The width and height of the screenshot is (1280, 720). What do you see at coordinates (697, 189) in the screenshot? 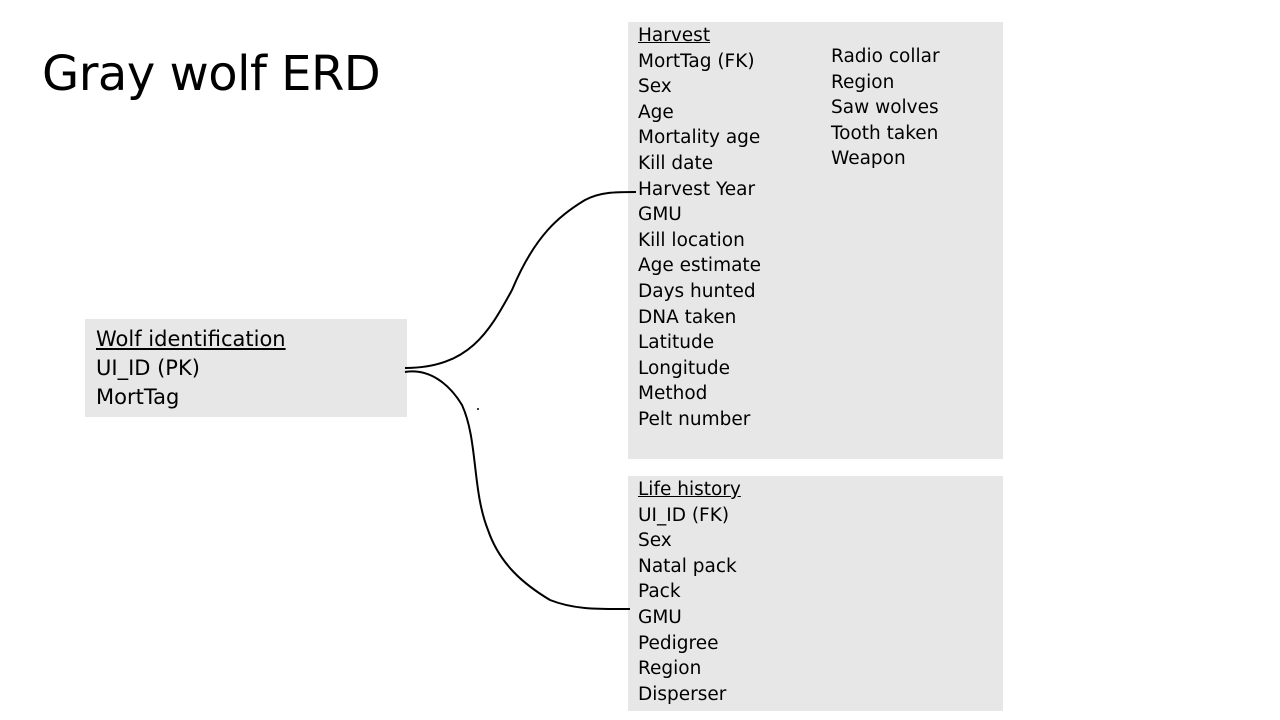
I see `field-harvest-year: Harvest Year` at bounding box center [697, 189].